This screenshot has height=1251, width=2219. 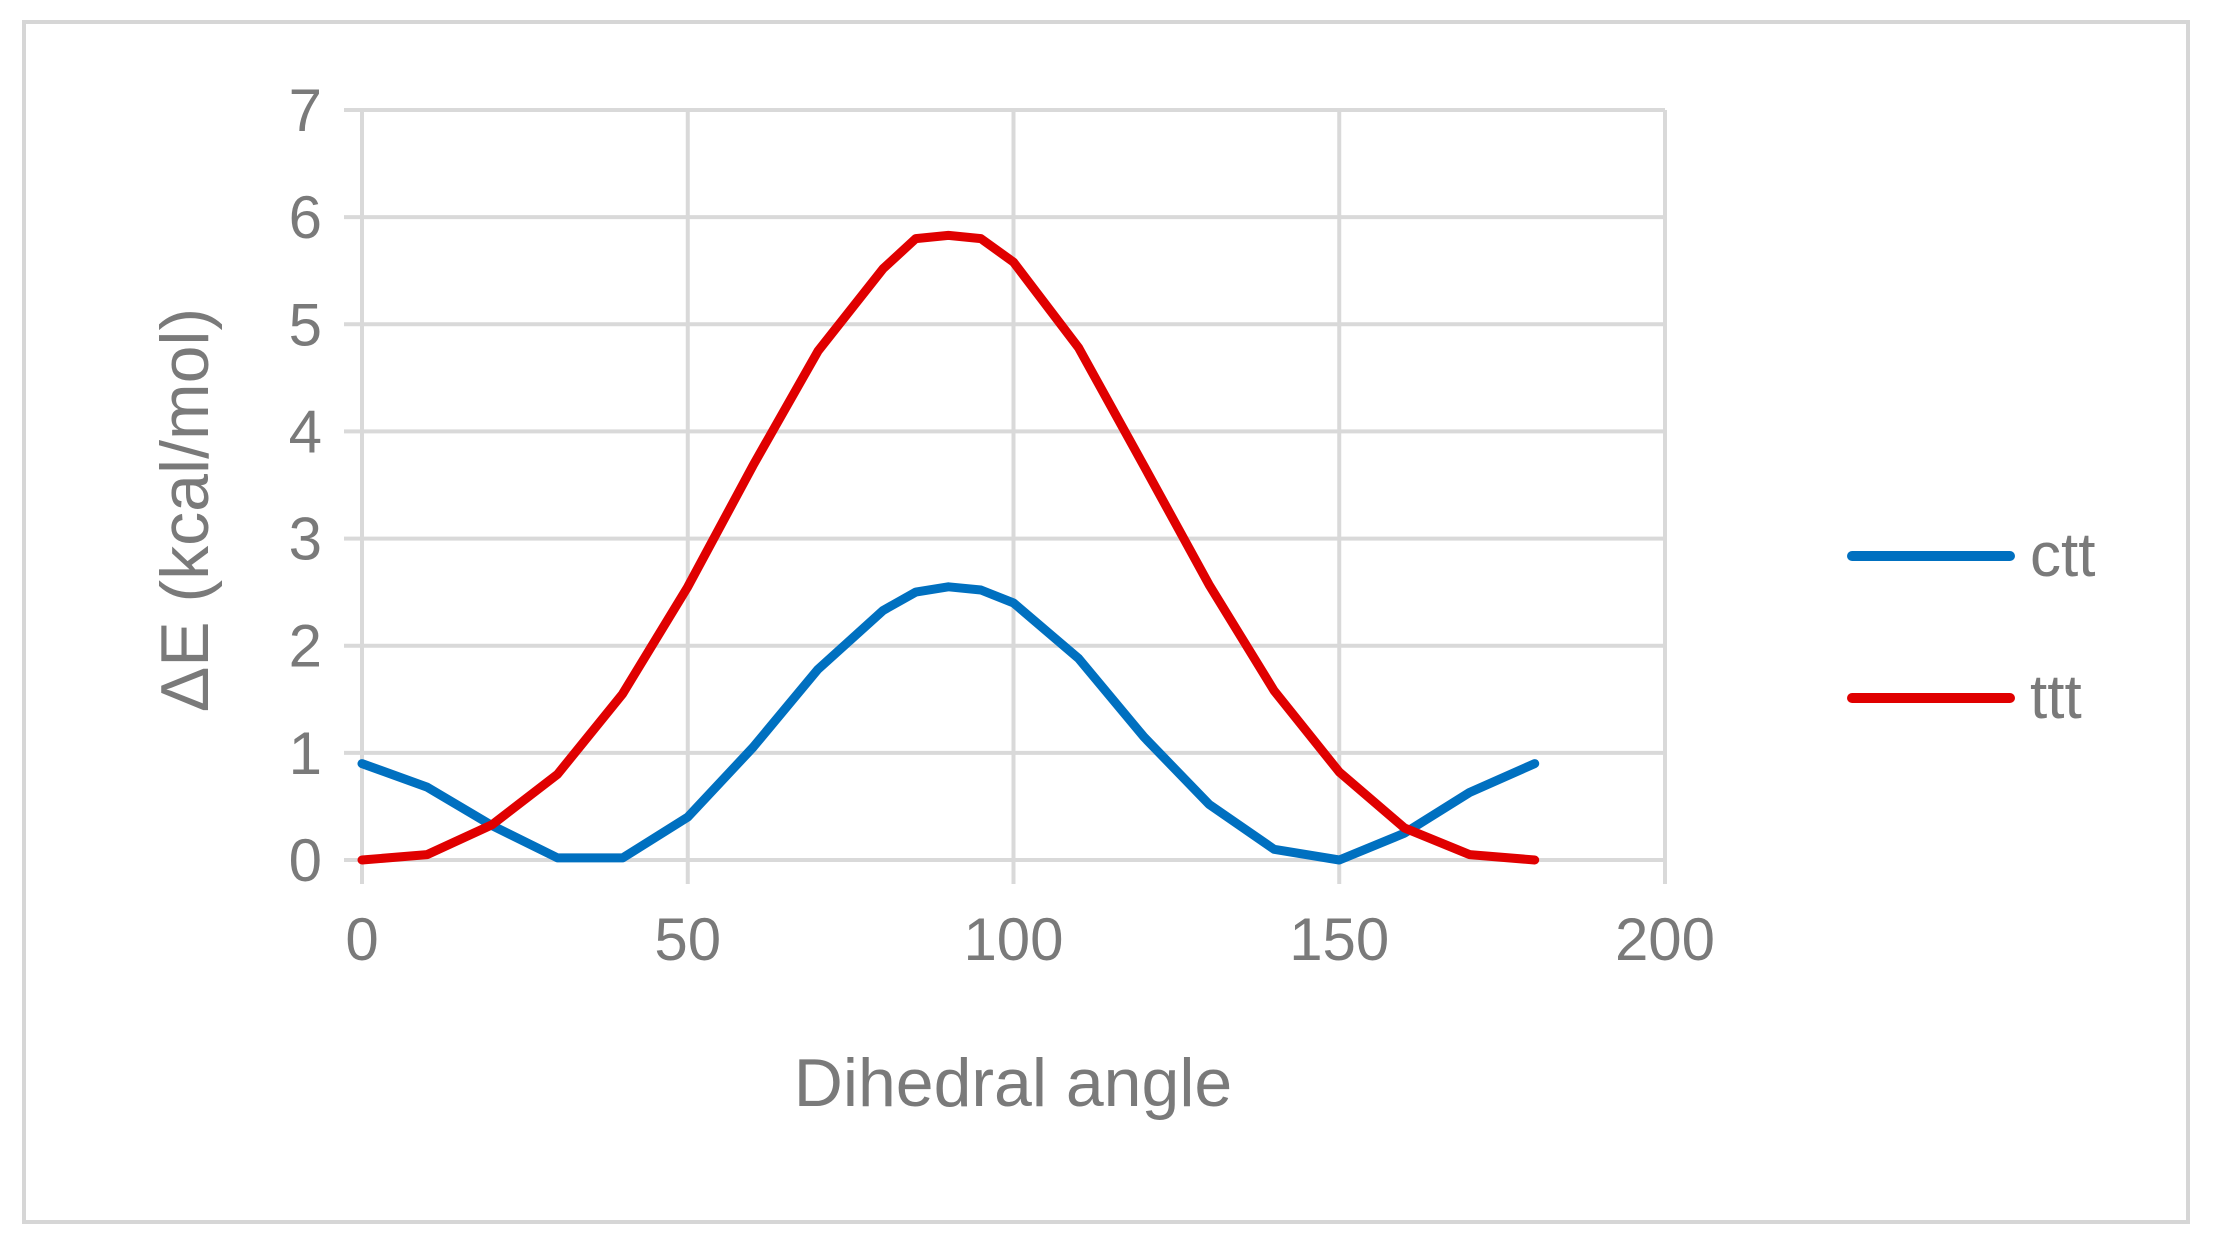 What do you see at coordinates (305, 217) in the screenshot?
I see `y-tick-label-6: 6` at bounding box center [305, 217].